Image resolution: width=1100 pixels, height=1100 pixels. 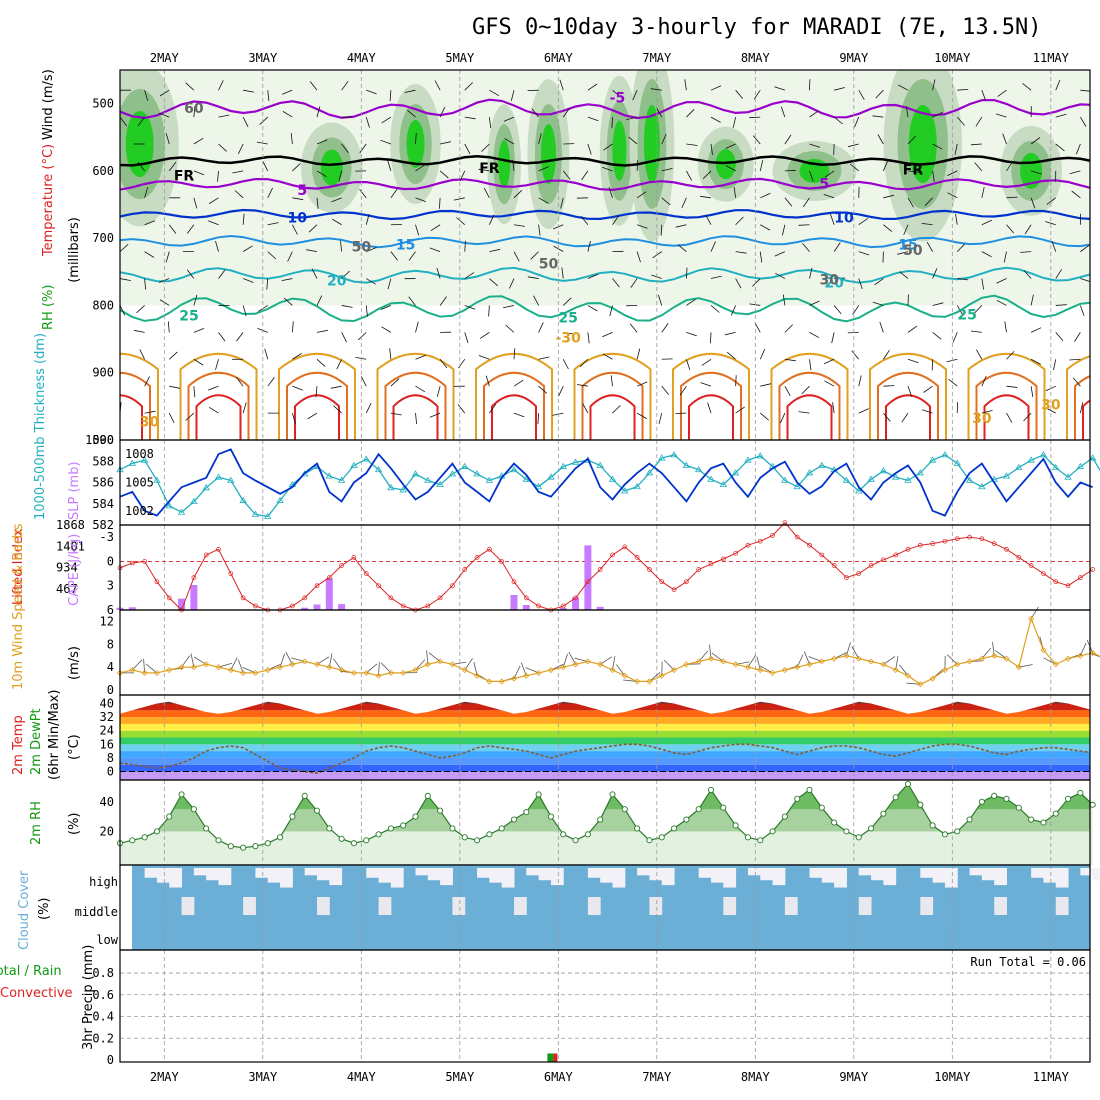 I want to click on y-tick-label: 0, so click(x=110, y=690).